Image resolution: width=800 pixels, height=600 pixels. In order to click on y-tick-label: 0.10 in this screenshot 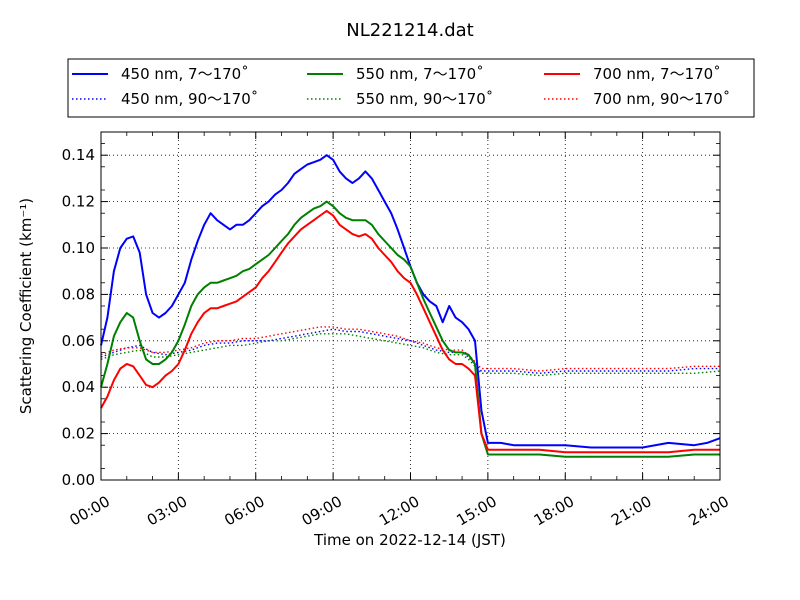, I will do `click(78, 248)`.